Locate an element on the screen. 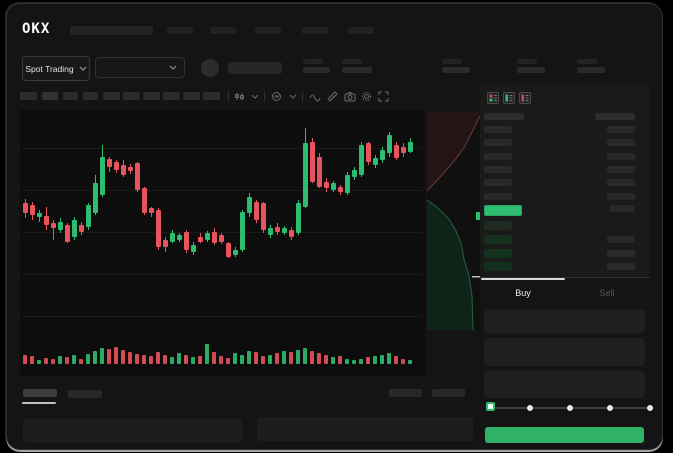 The image size is (673, 453). total-input-skeleton is located at coordinates (564, 384).